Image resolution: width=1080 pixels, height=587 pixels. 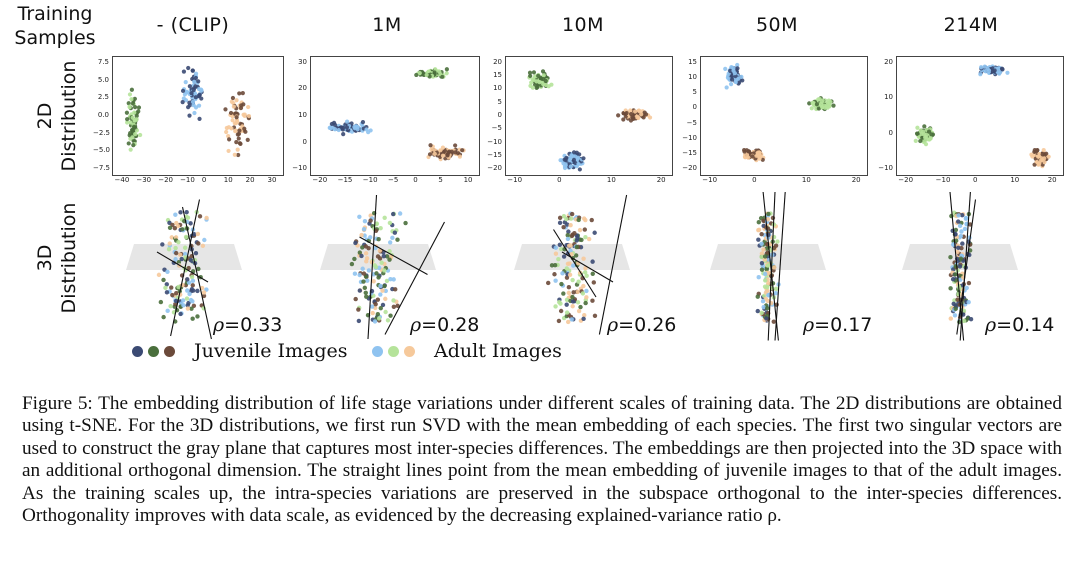 What do you see at coordinates (888, 61) in the screenshot?
I see `y-tick-label: 20` at bounding box center [888, 61].